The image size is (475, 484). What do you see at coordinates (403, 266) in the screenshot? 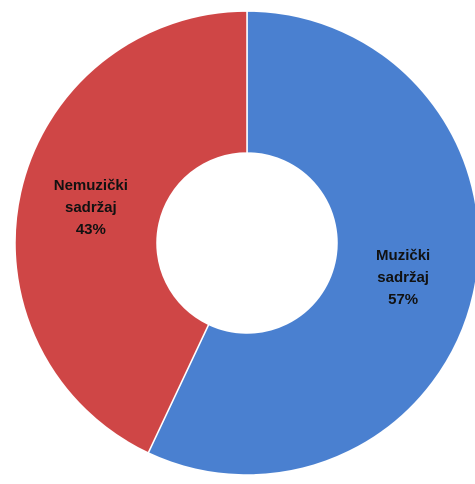
I see `category-label: Muzički sadržaj` at bounding box center [403, 266].